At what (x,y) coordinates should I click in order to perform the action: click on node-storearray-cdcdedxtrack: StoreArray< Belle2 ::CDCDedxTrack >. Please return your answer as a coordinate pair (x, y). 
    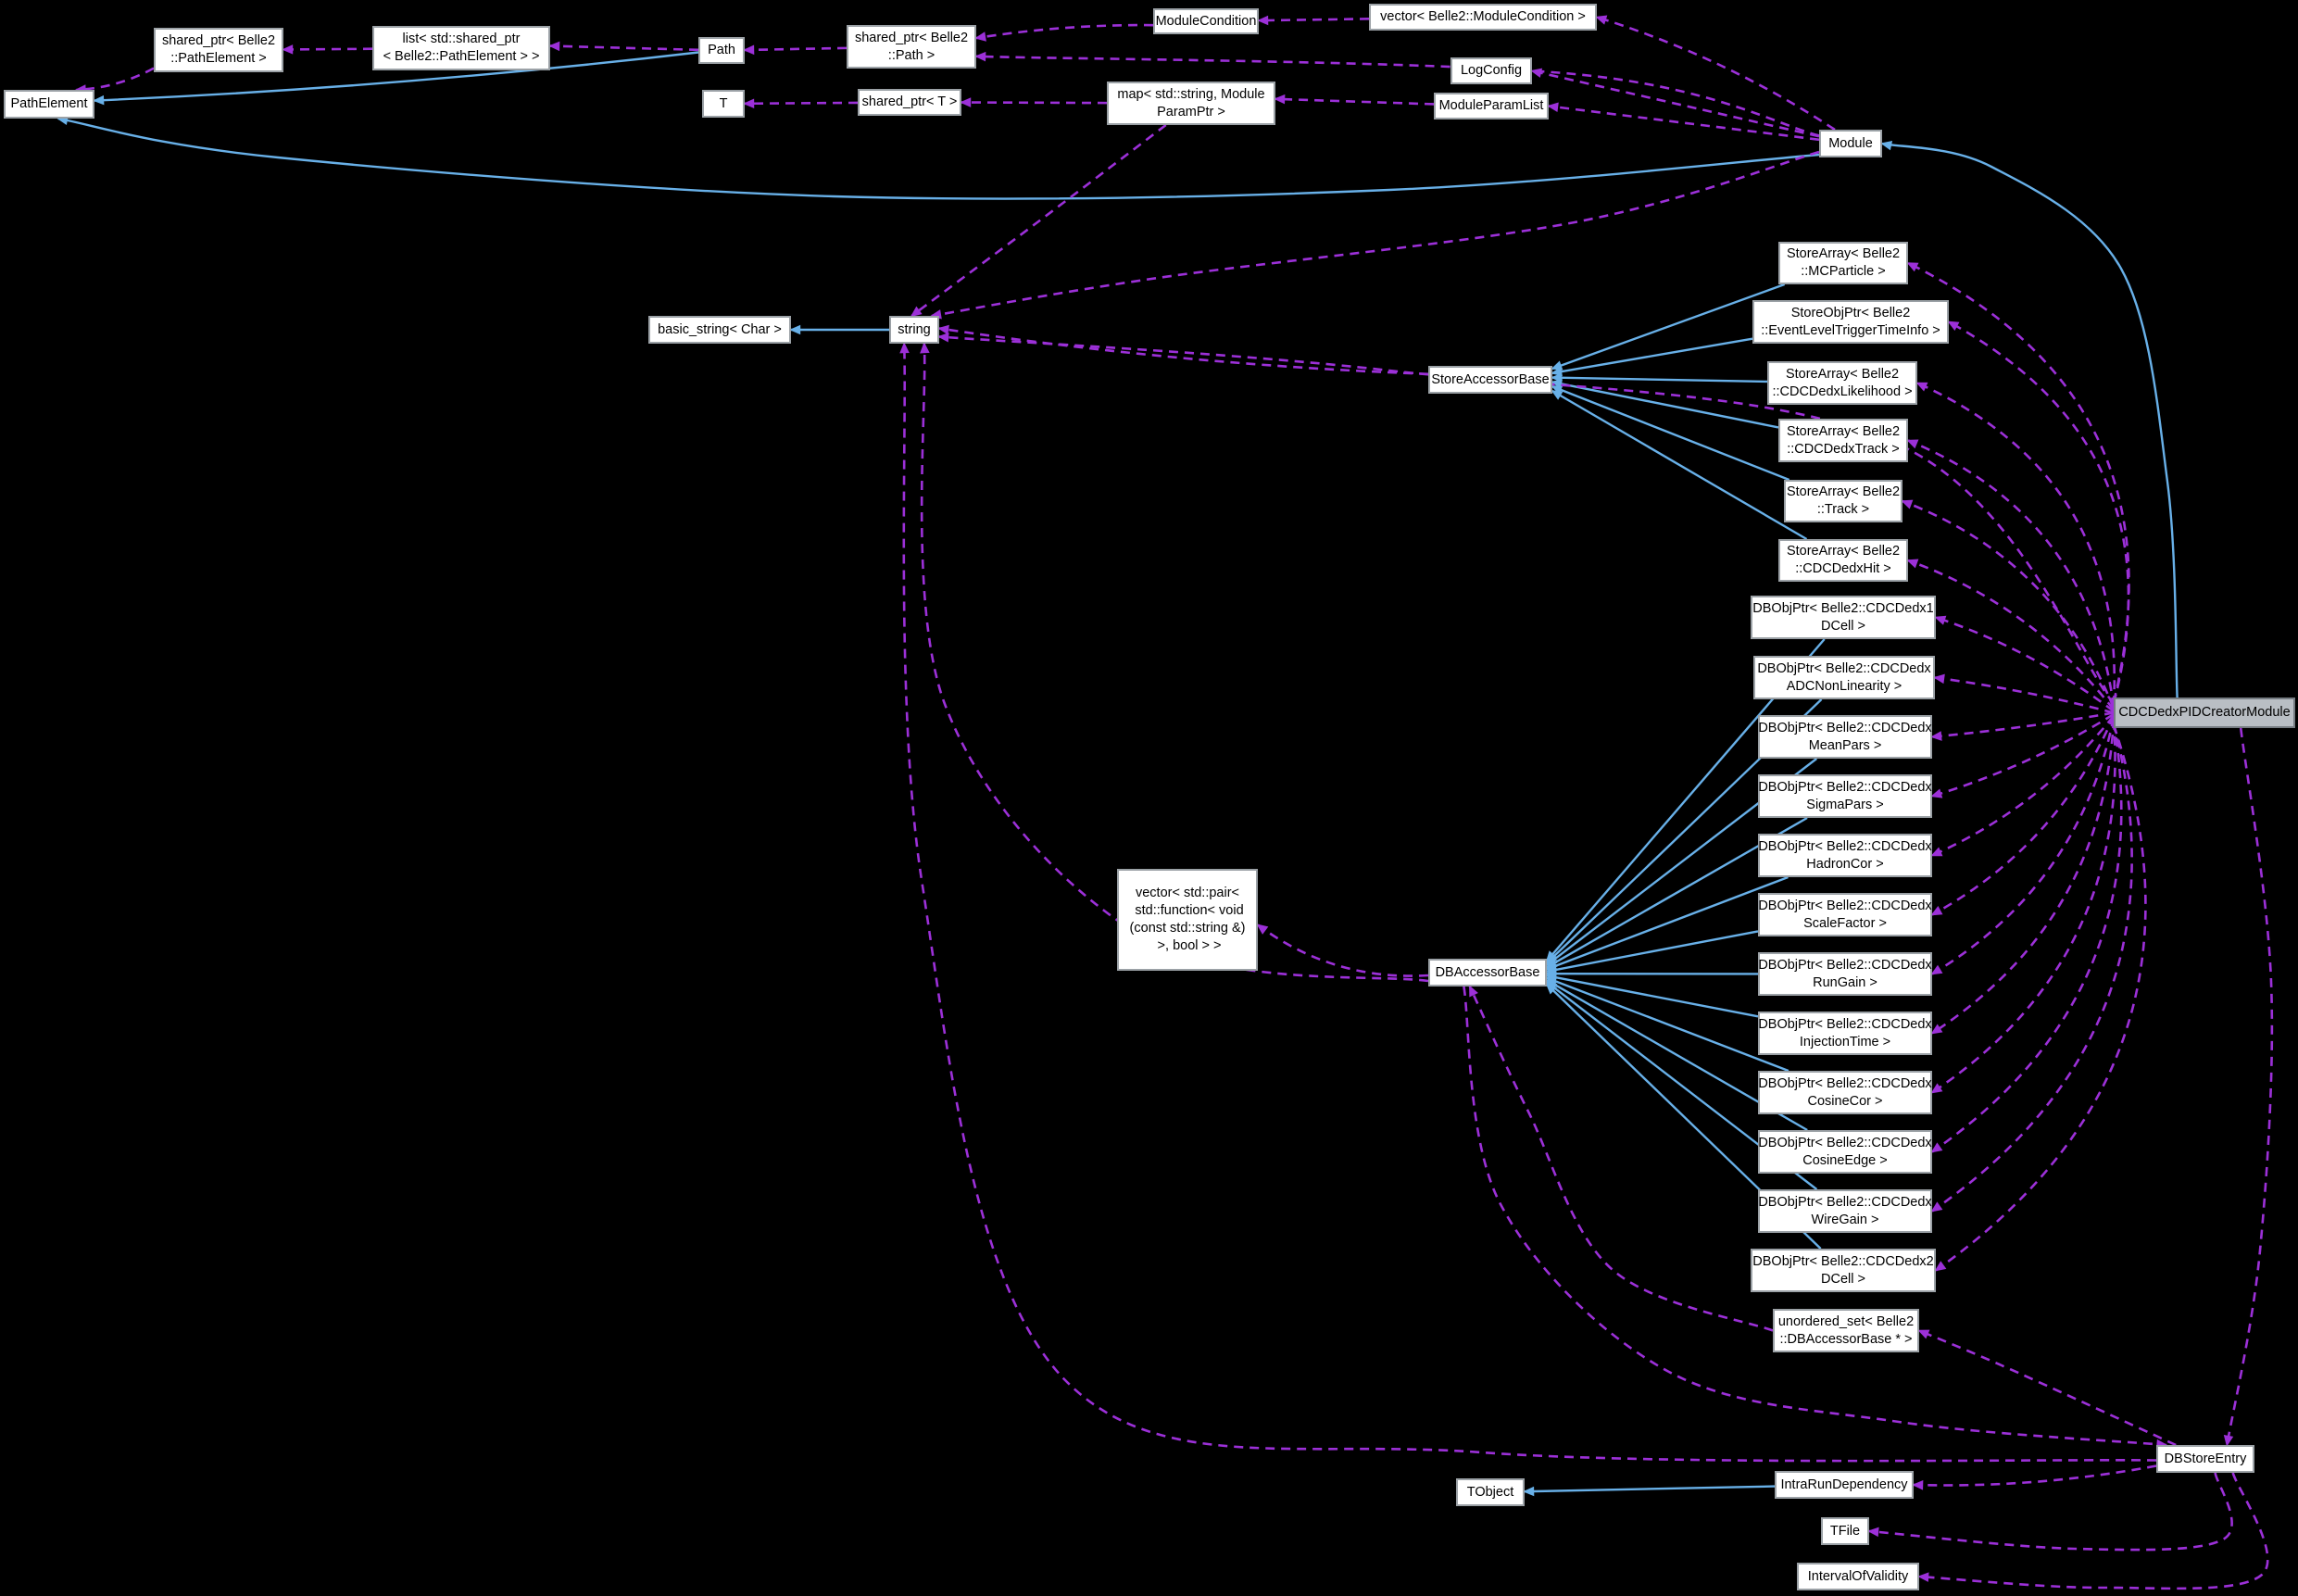
    Looking at the image, I should click on (1843, 440).